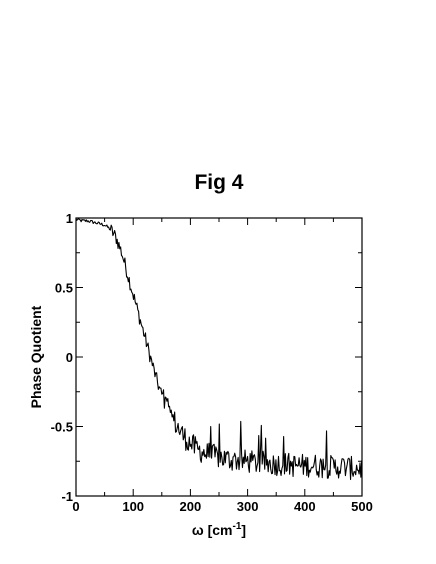 This screenshot has height=564, width=436. Describe the element at coordinates (36, 356) in the screenshot. I see `y-axis-label: Phase Quotient` at that location.